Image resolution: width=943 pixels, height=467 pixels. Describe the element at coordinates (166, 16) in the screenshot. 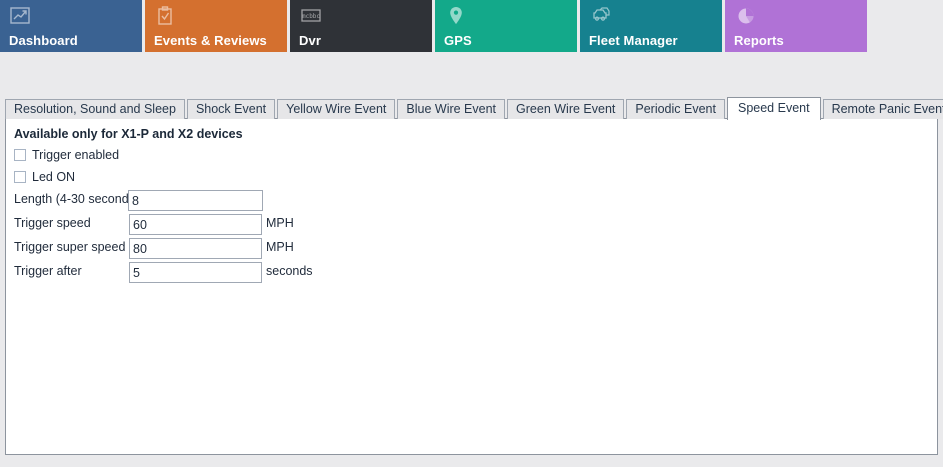

I see `clipboard-check-icon` at that location.